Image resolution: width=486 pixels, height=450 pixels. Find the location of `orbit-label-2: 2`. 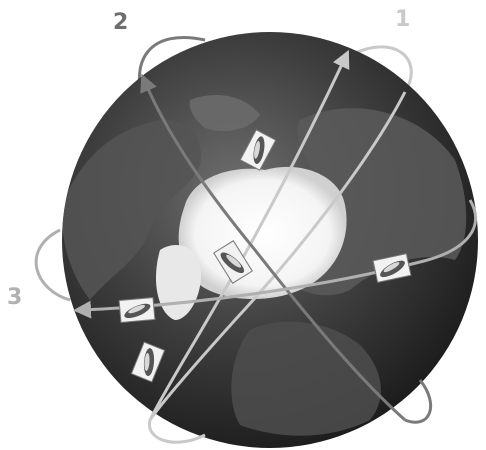

orbit-label-2: 2 is located at coordinates (121, 22).